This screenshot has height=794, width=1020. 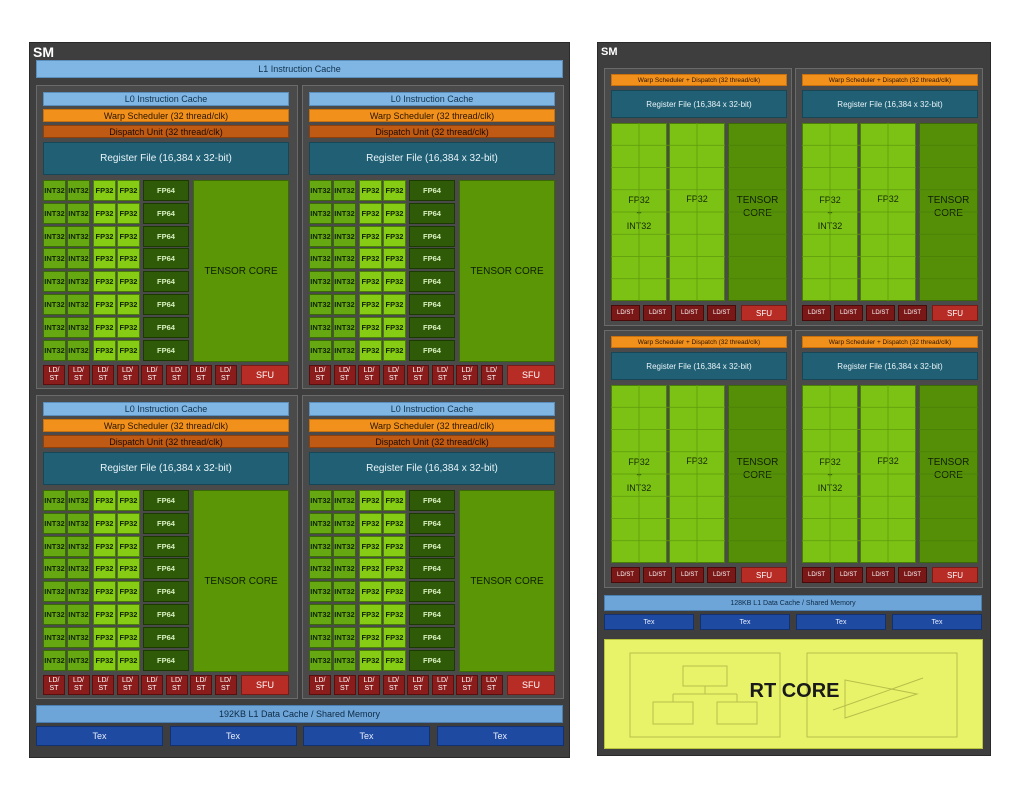 What do you see at coordinates (265, 375) in the screenshot?
I see `sfu-unit: SFU` at bounding box center [265, 375].